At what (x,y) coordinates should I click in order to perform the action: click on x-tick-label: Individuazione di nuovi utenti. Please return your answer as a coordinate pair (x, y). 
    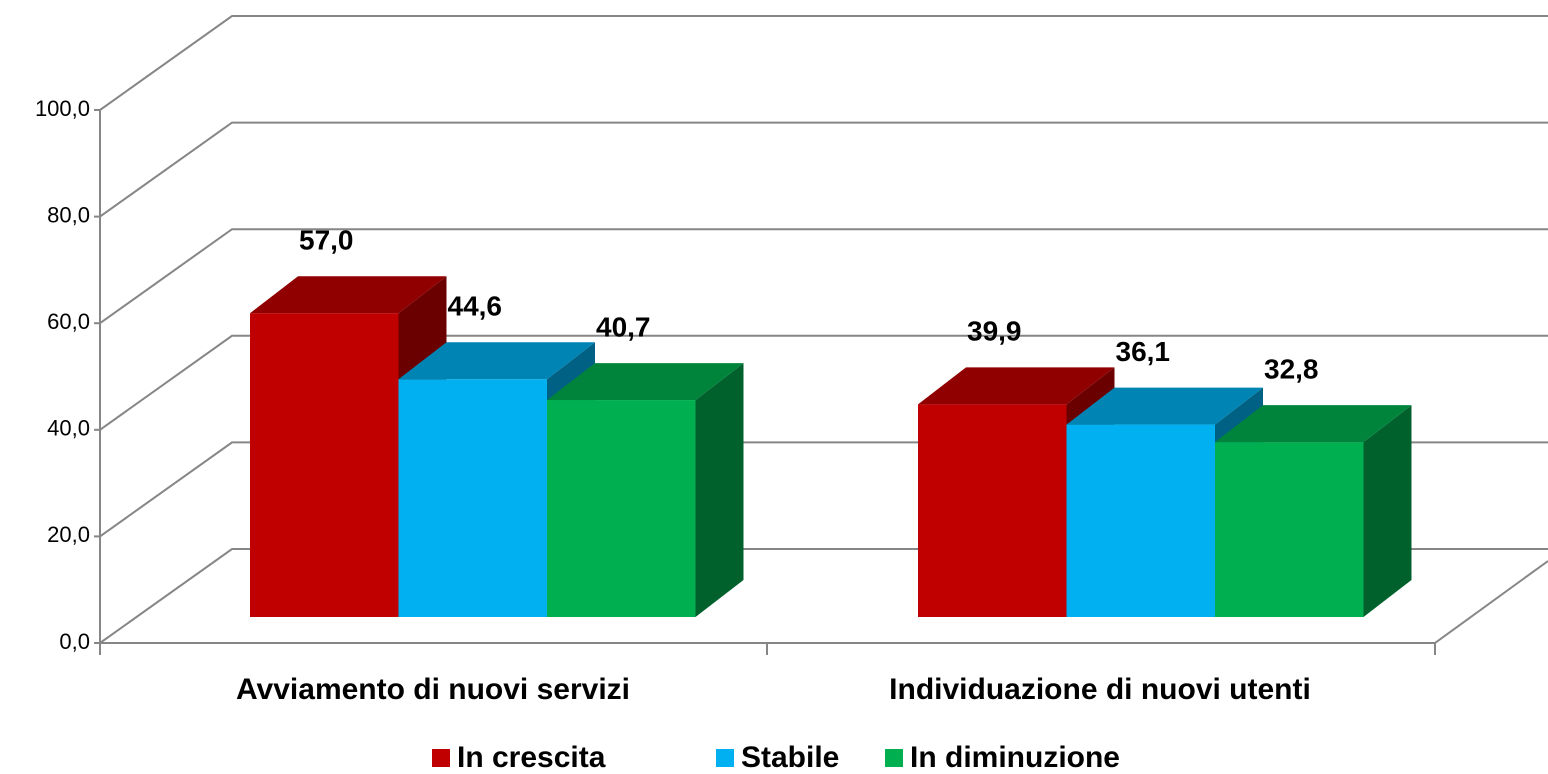
    Looking at the image, I should click on (1100, 689).